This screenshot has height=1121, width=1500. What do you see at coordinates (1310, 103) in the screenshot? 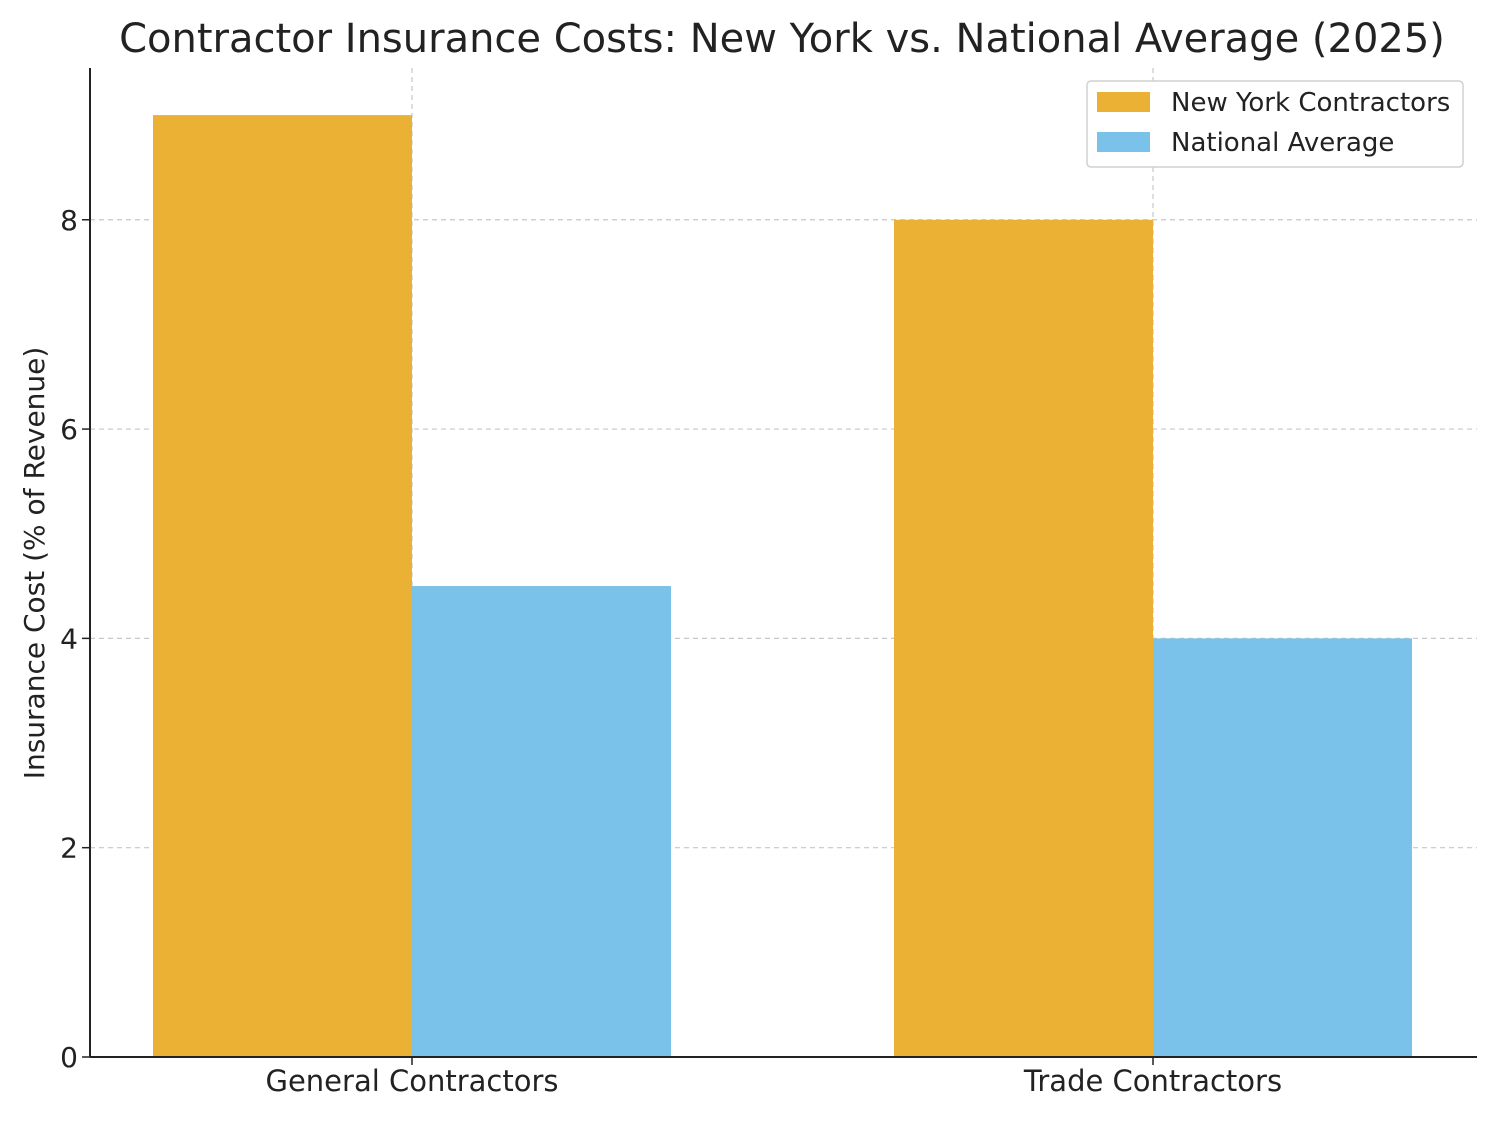
I see `legend-label: New York Contractors` at bounding box center [1310, 103].